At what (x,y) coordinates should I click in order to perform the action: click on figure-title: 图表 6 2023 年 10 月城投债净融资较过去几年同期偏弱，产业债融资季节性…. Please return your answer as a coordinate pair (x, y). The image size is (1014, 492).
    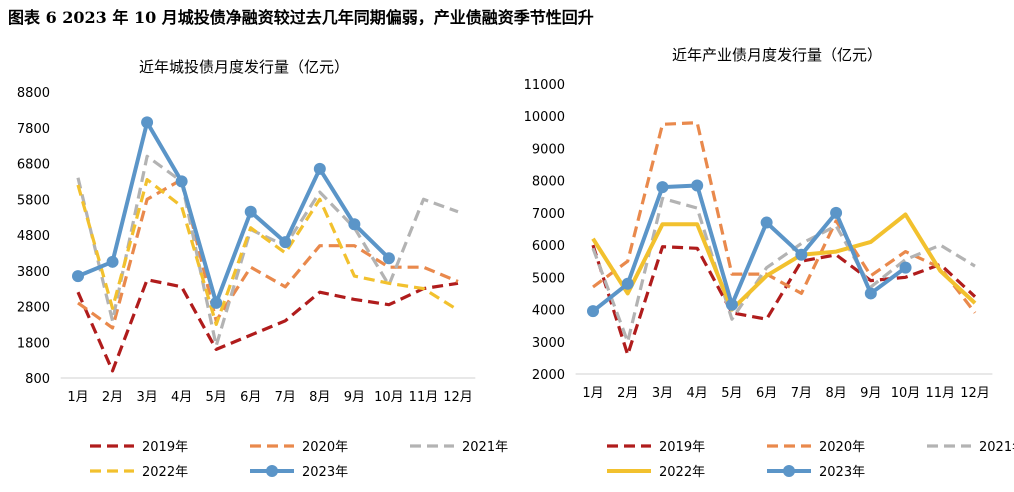
    Looking at the image, I should click on (301, 17).